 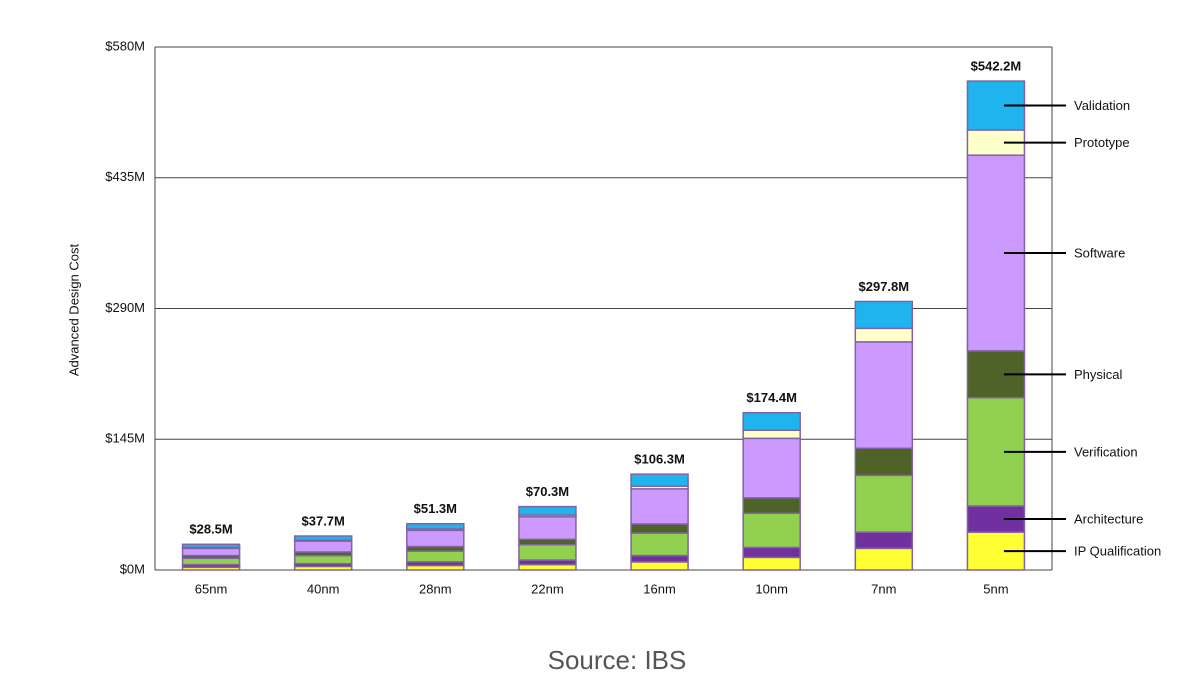 What do you see at coordinates (125, 45) in the screenshot?
I see `y-tick-label: $580M` at bounding box center [125, 45].